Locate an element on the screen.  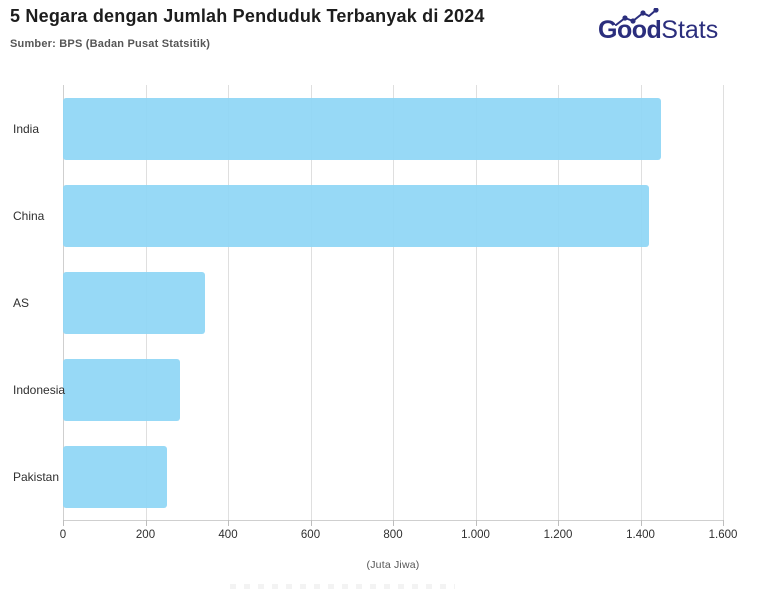
category-label-china: China is located at coordinates (29, 215).